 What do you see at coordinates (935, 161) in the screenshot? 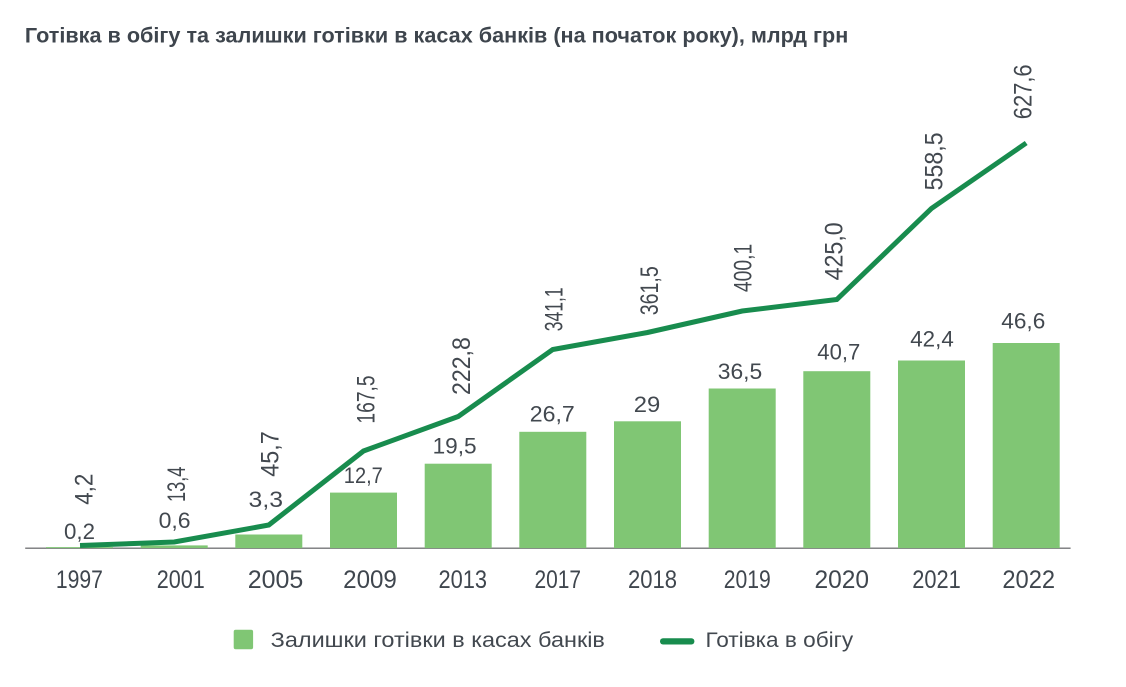
I see `svg-text: 558,5` at bounding box center [935, 161].